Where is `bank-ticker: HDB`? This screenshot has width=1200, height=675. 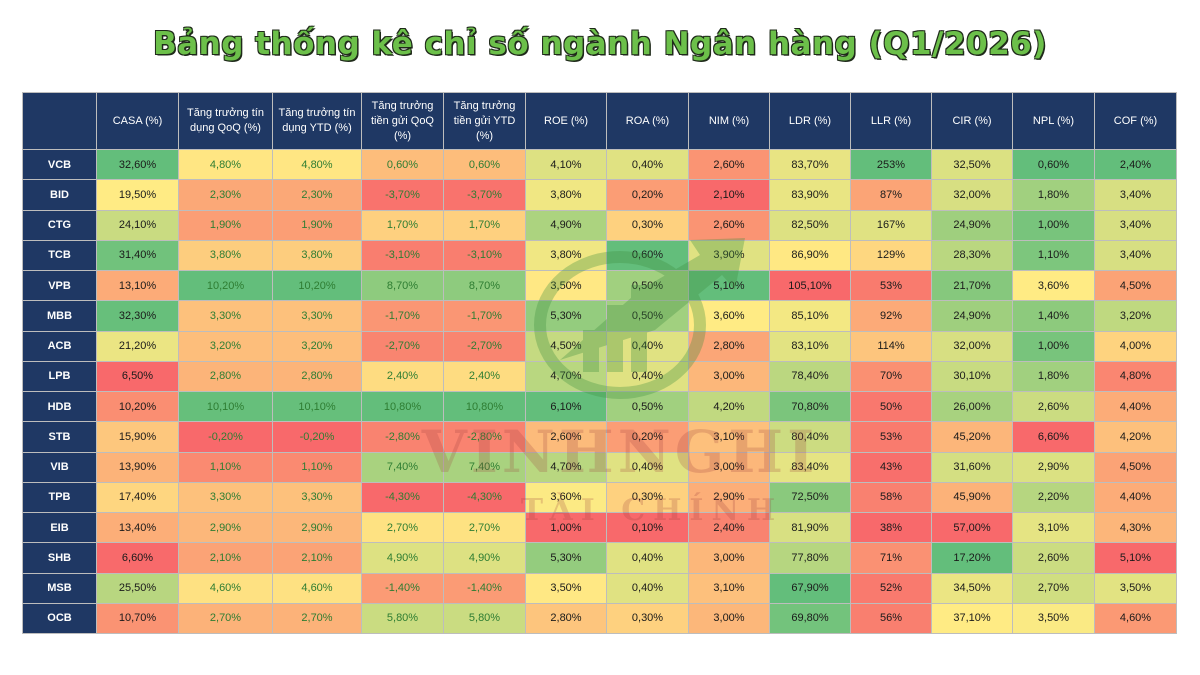
bank-ticker: HDB is located at coordinates (59, 406).